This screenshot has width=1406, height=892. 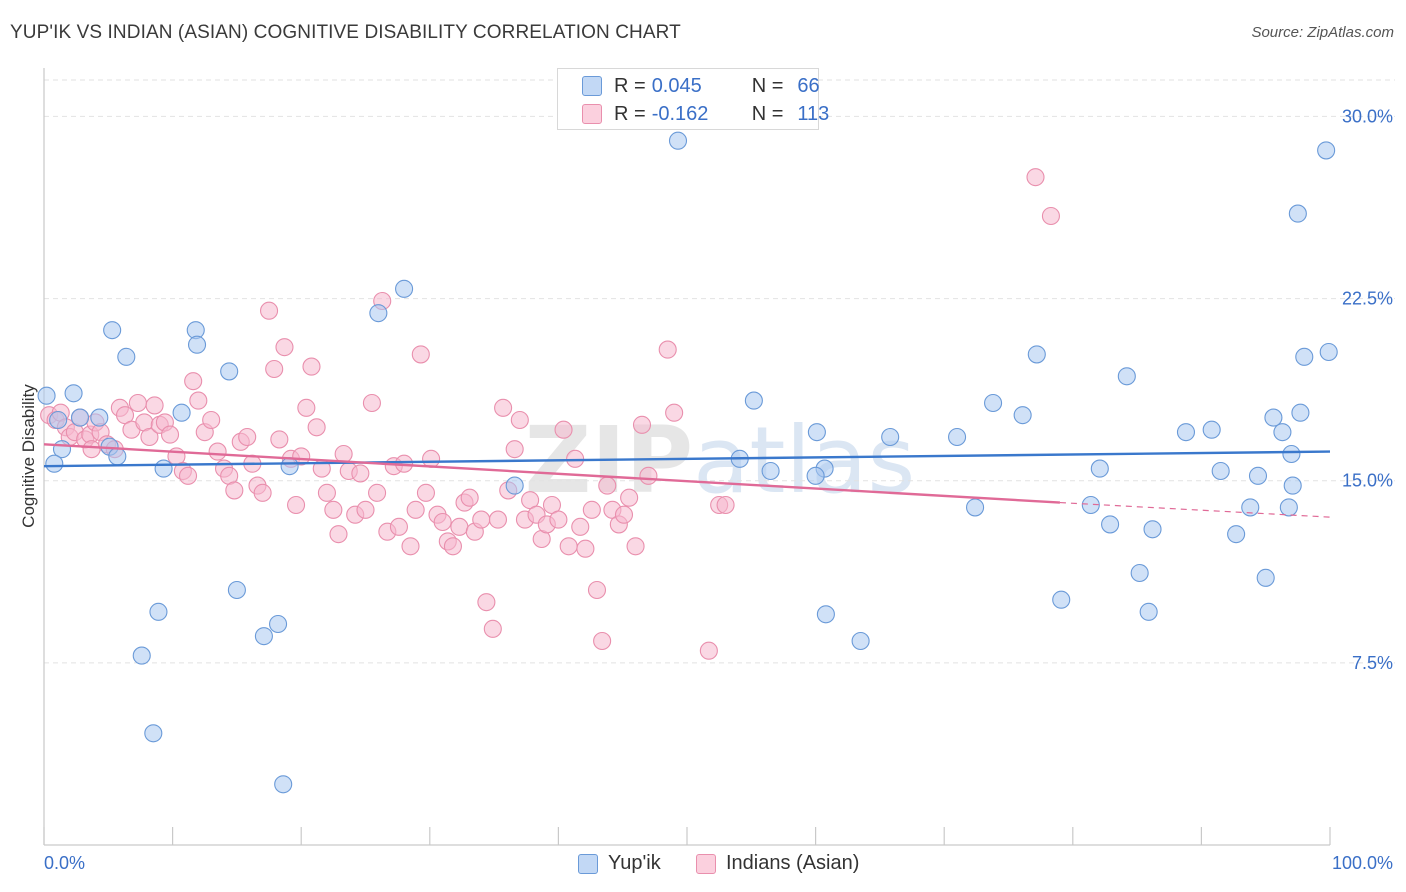 I want to click on stats-legend: R = 0.045 N = 66 R = -0.162 N = 113, so click(x=693, y=99).